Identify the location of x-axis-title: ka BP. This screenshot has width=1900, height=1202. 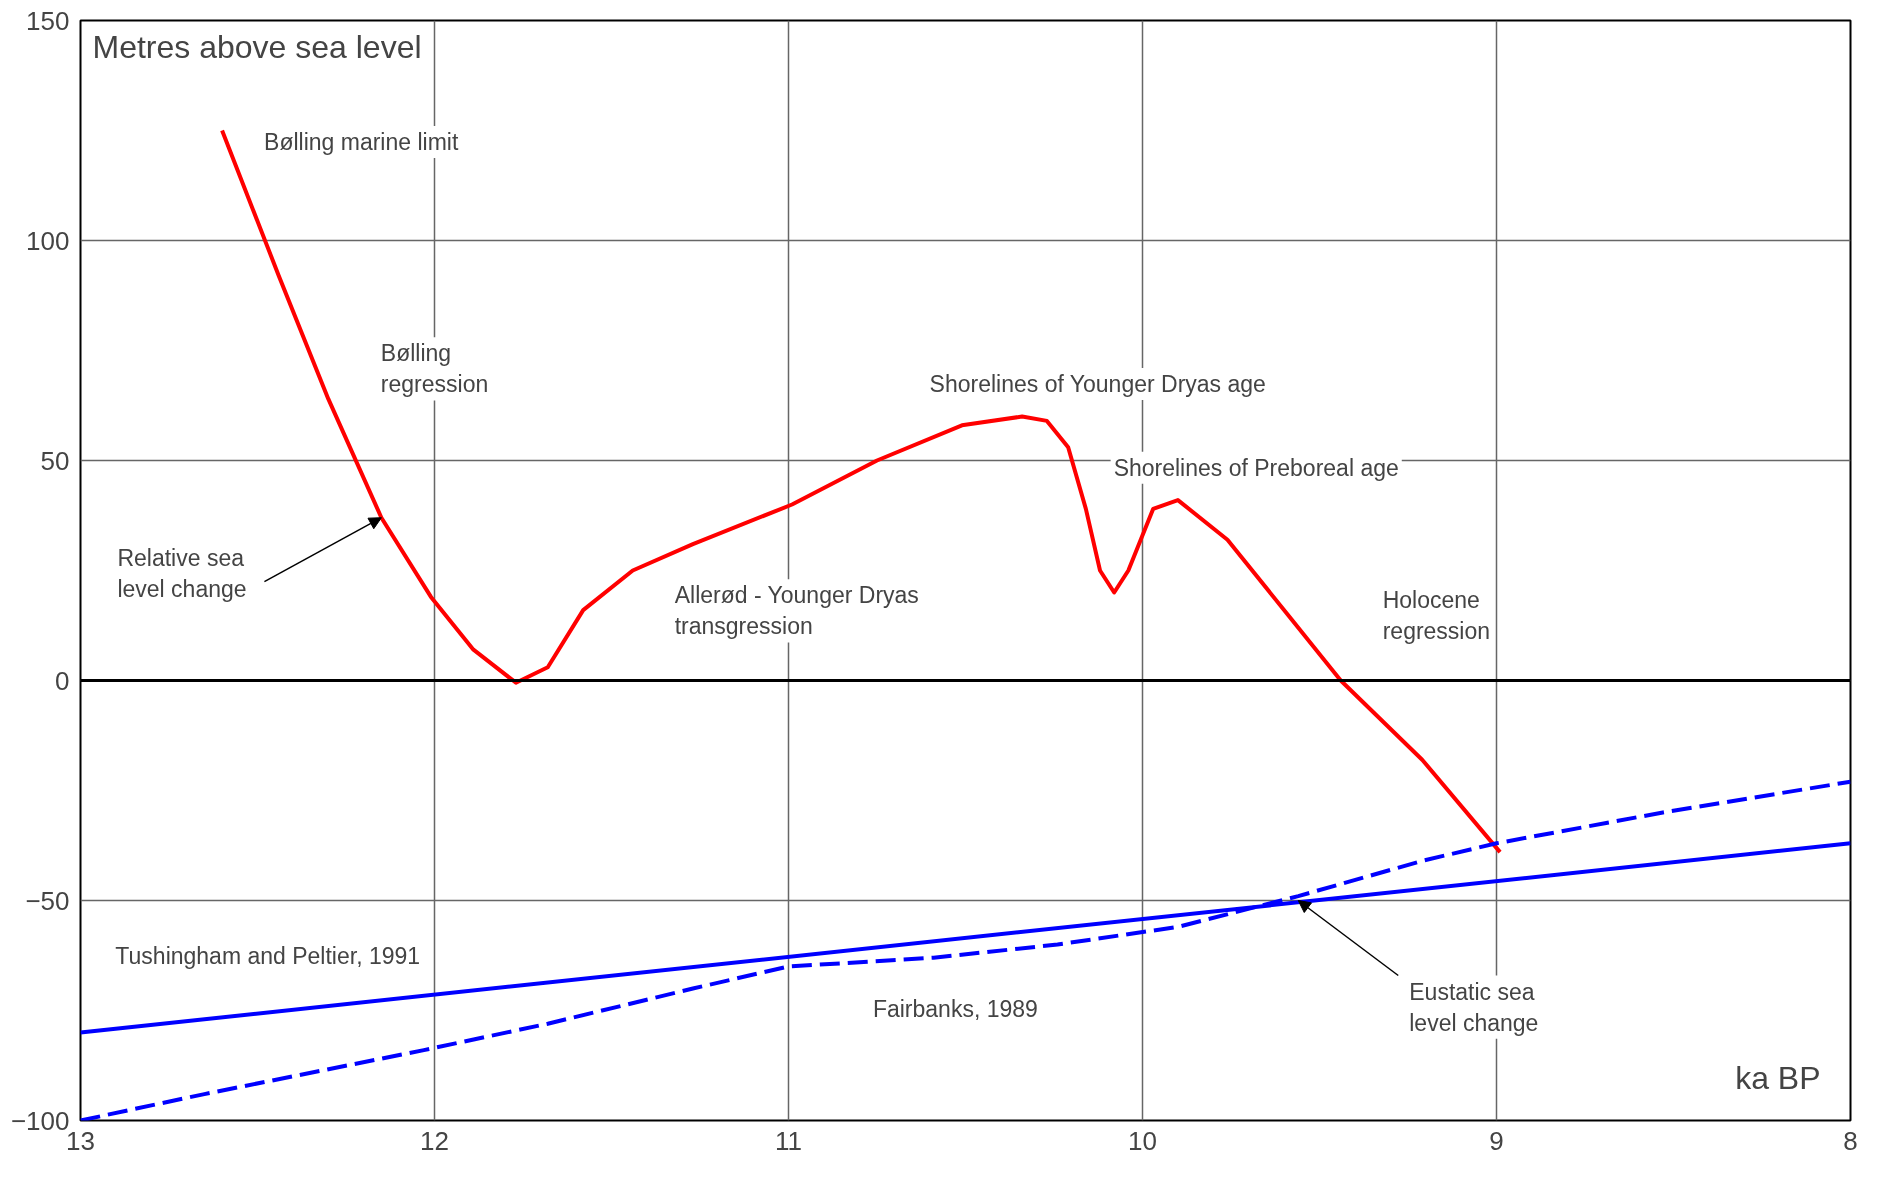
(1778, 1077).